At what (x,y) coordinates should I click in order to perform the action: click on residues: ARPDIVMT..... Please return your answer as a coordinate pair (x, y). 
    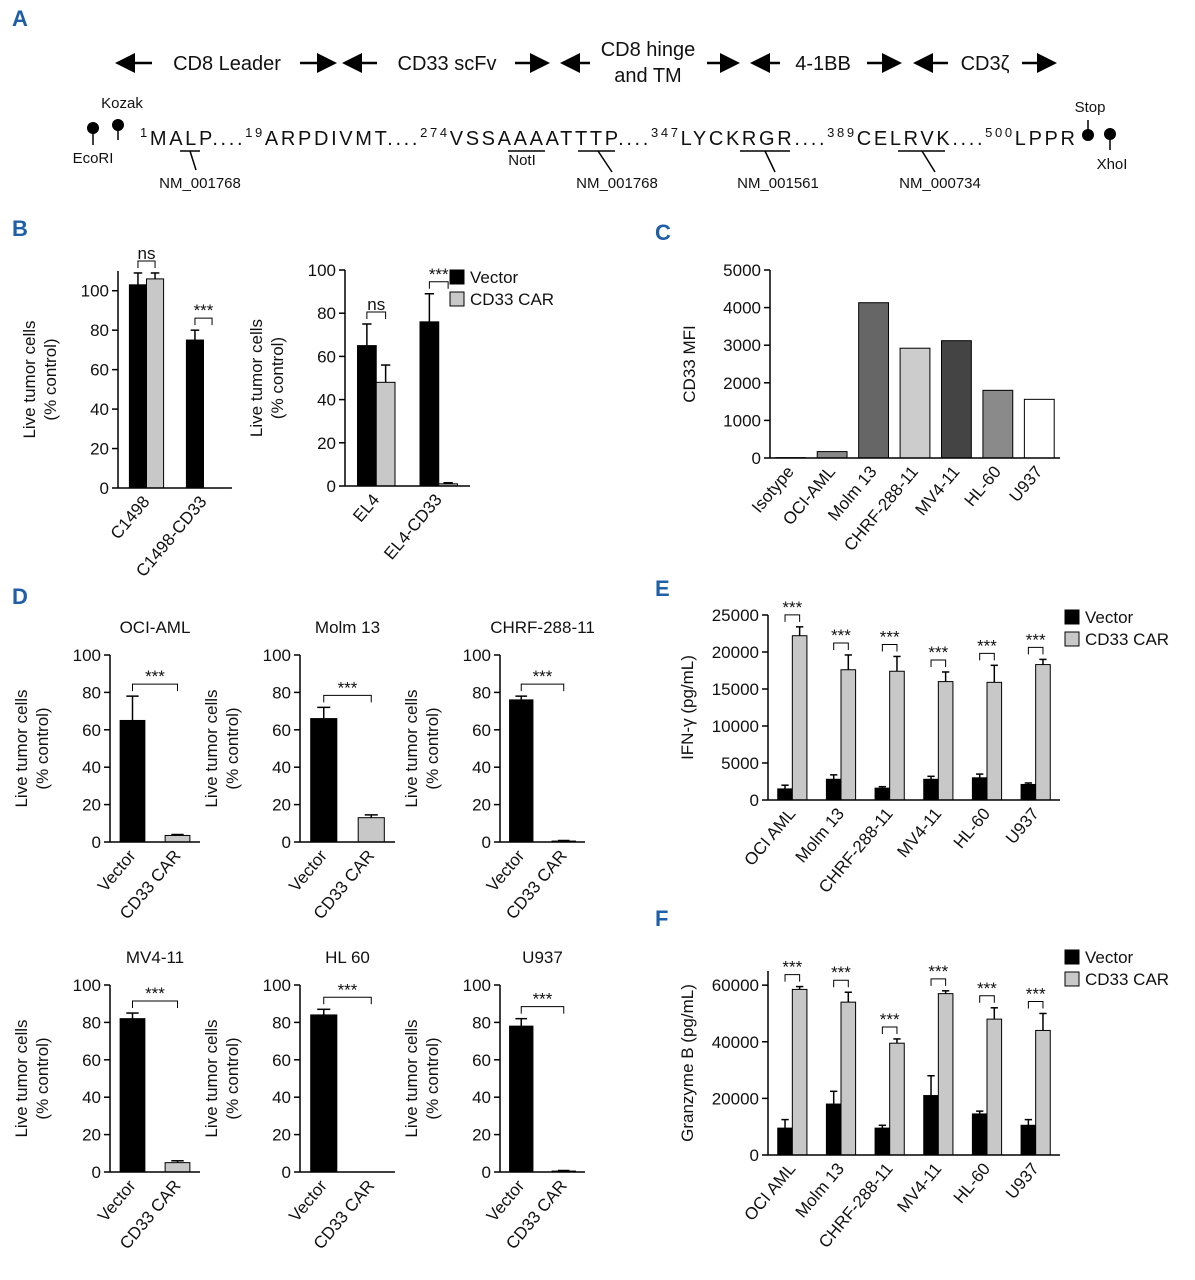
    Looking at the image, I should click on (341, 139).